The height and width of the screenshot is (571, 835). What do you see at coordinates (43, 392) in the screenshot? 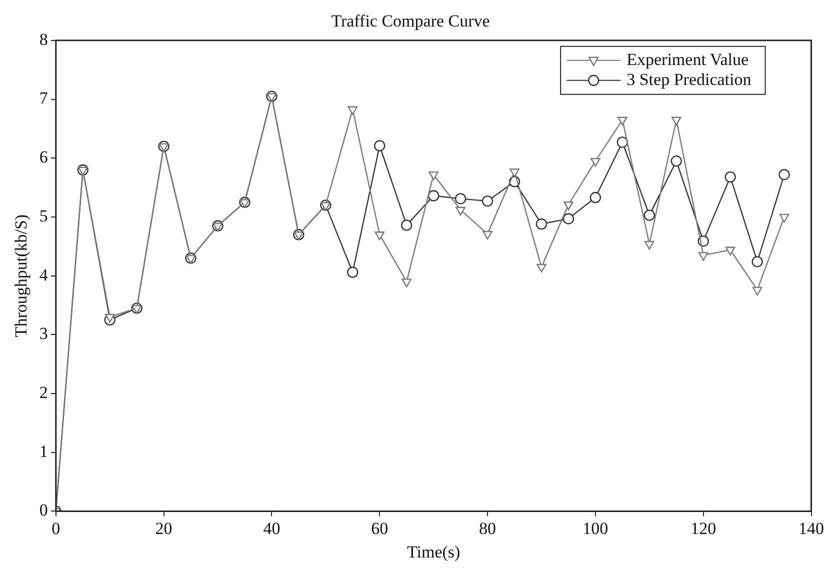
I see `y-tick-label: 2` at bounding box center [43, 392].